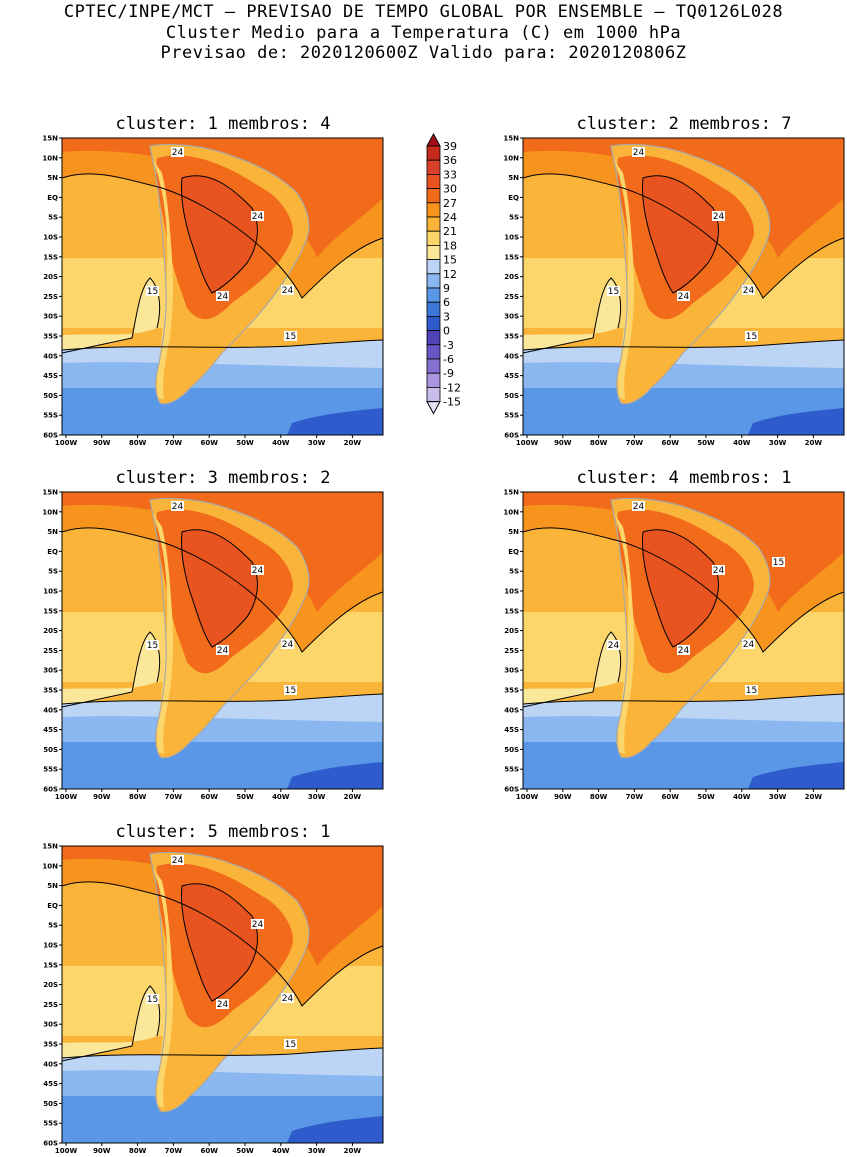  What do you see at coordinates (450, 174) in the screenshot?
I see `colorbar-label: 33` at bounding box center [450, 174].